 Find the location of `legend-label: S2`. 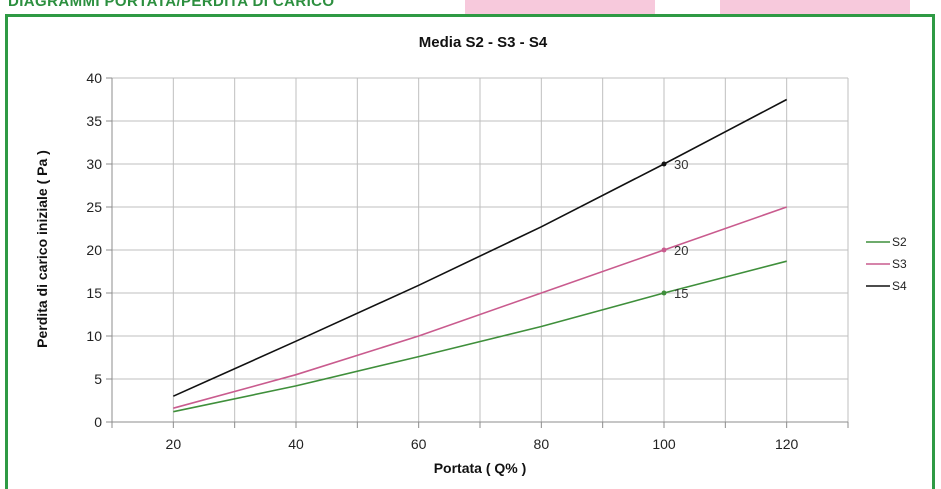

legend-label: S2 is located at coordinates (899, 242).